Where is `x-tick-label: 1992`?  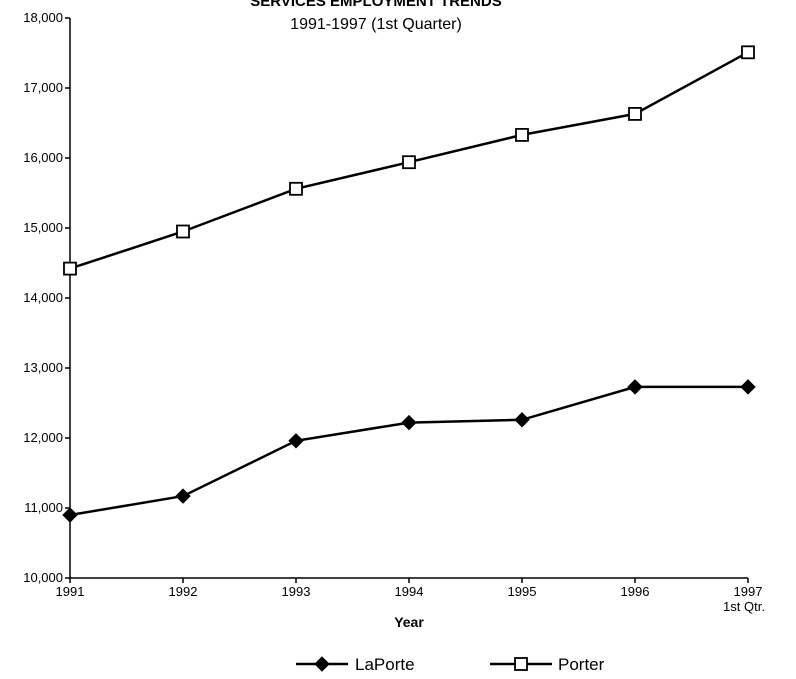
x-tick-label: 1992 is located at coordinates (183, 591).